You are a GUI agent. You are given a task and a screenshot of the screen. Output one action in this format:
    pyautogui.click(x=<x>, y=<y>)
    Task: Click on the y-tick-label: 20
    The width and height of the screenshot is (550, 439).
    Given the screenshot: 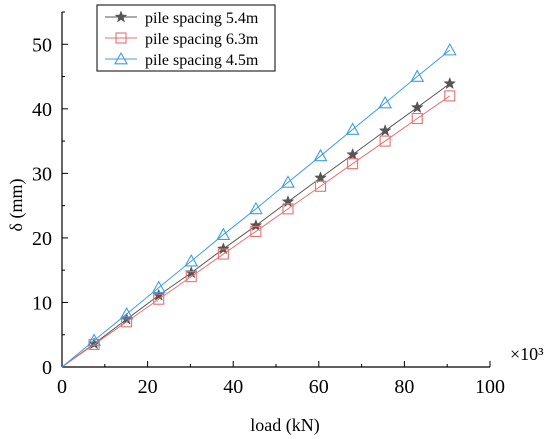 What is the action you would take?
    pyautogui.click(x=42, y=239)
    